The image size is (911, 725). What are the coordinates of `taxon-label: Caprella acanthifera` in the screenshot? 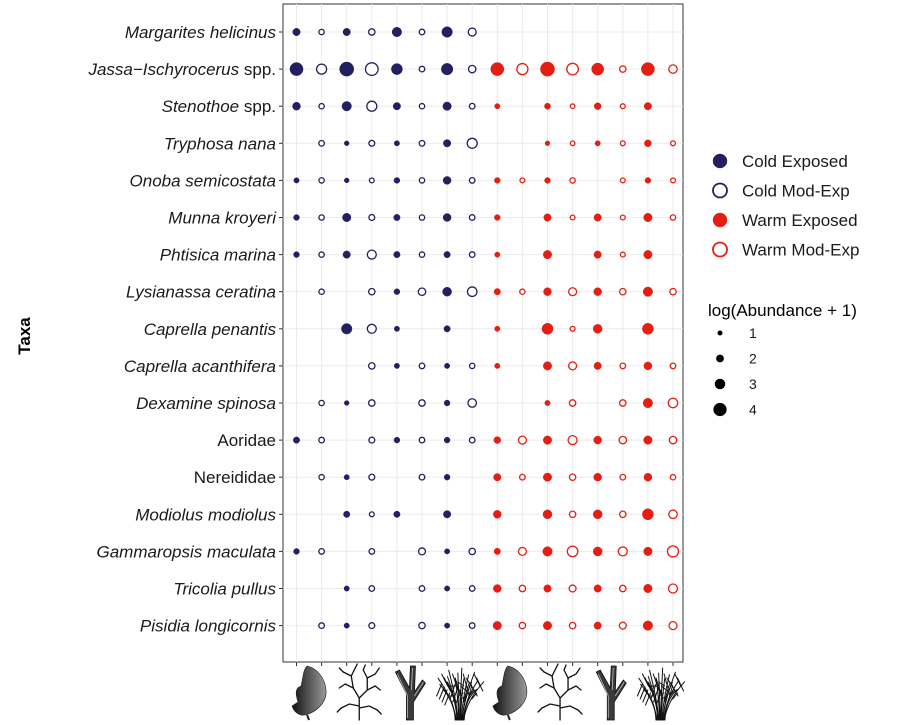 It's located at (200, 366).